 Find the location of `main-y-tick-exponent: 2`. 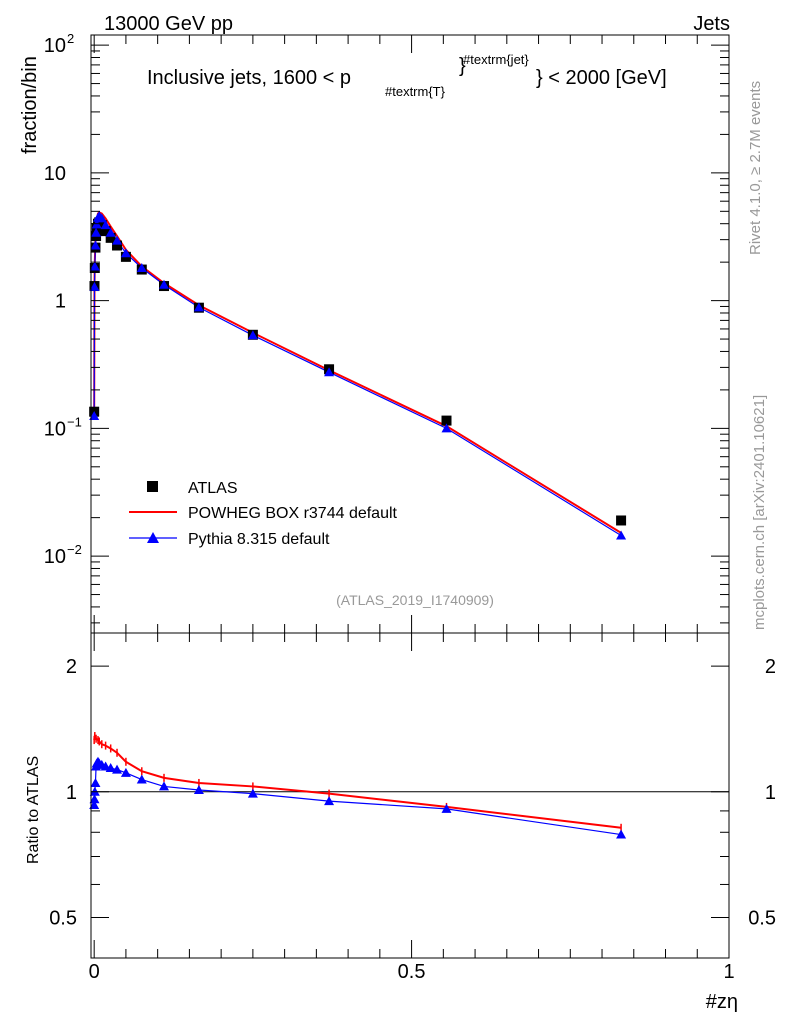

main-y-tick-exponent: 2 is located at coordinates (70, 38).